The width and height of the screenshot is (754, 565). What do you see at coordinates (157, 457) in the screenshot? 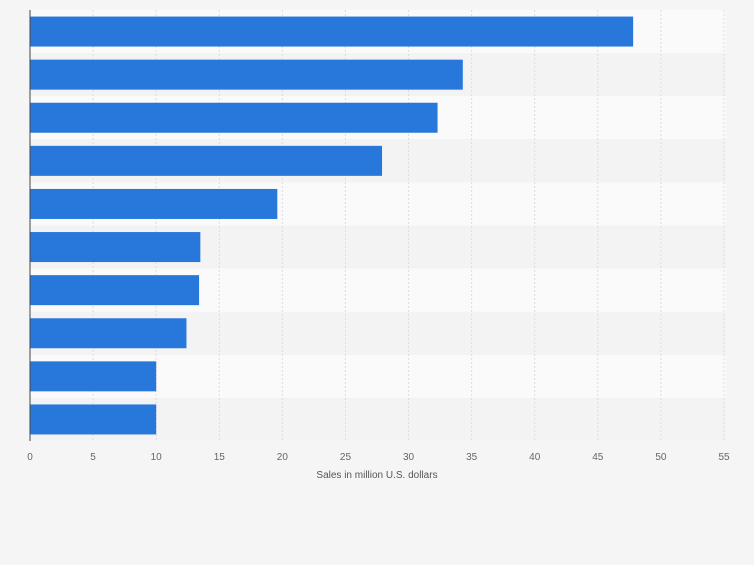
I see `x-tick-label: 10` at bounding box center [157, 457].